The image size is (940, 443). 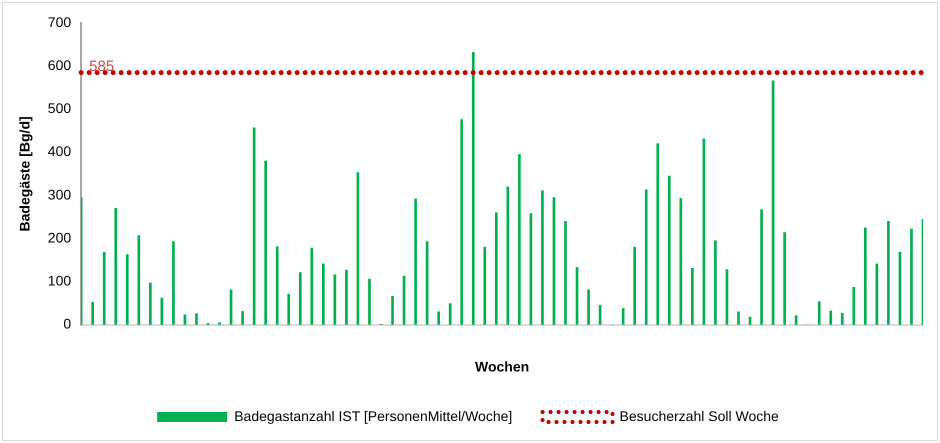 What do you see at coordinates (60, 194) in the screenshot?
I see `y-tick-label: 300` at bounding box center [60, 194].